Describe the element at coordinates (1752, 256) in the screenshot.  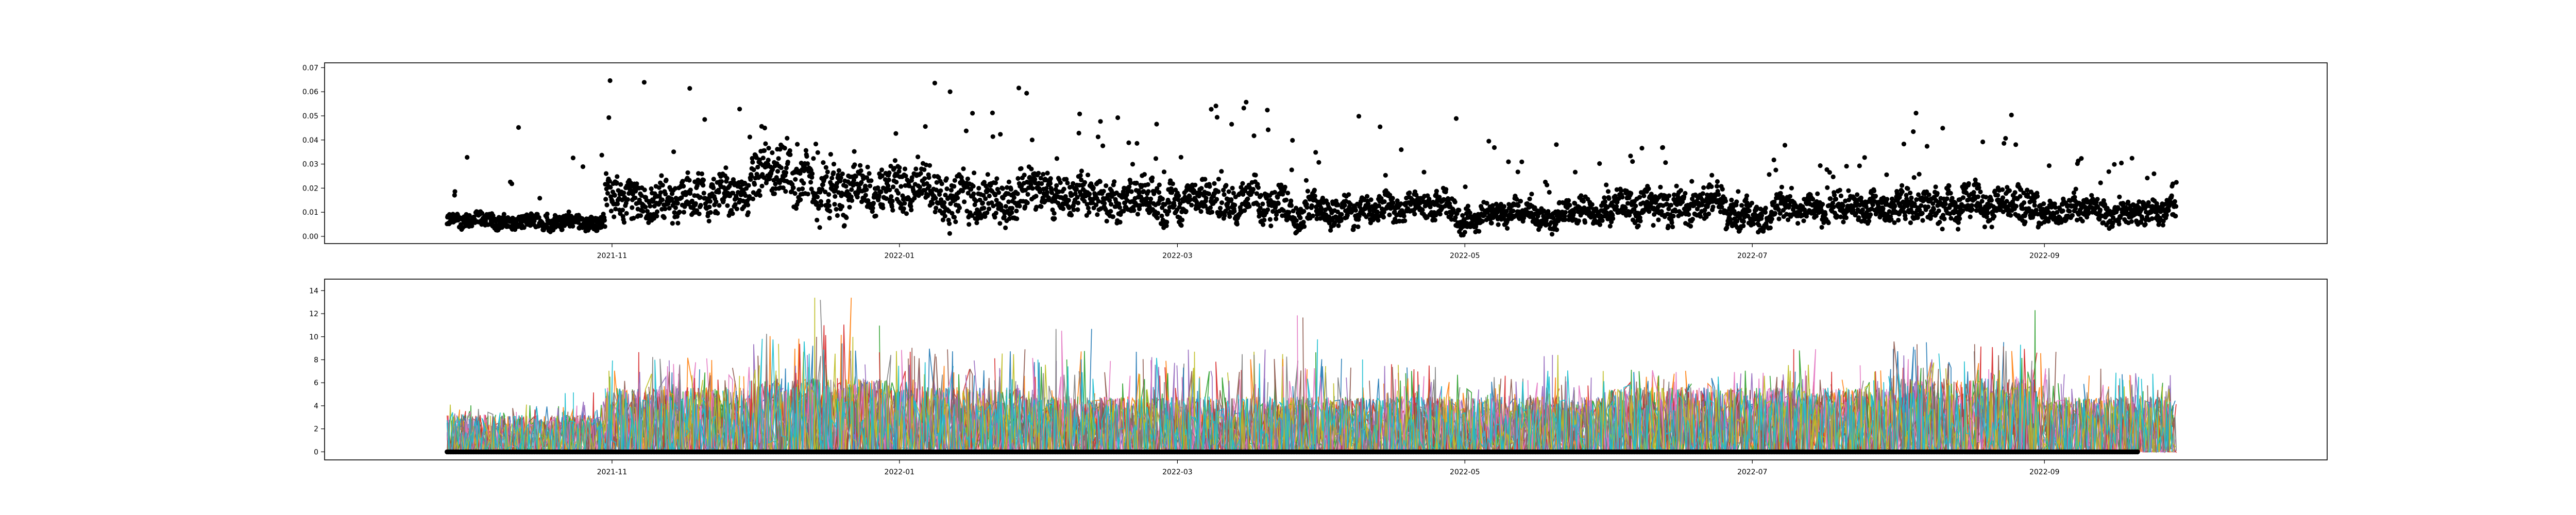
I see `scatter-x-tick-label: 2022-07` at that location.